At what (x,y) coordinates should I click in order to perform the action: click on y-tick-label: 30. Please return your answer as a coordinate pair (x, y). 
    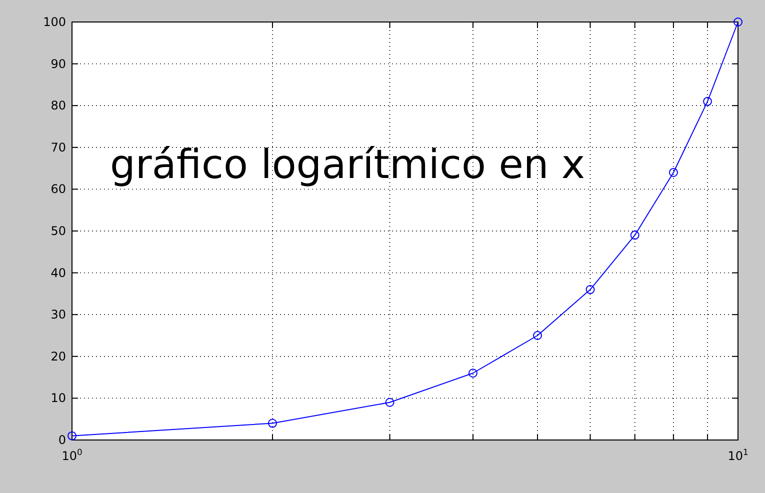
    Looking at the image, I should click on (58, 315).